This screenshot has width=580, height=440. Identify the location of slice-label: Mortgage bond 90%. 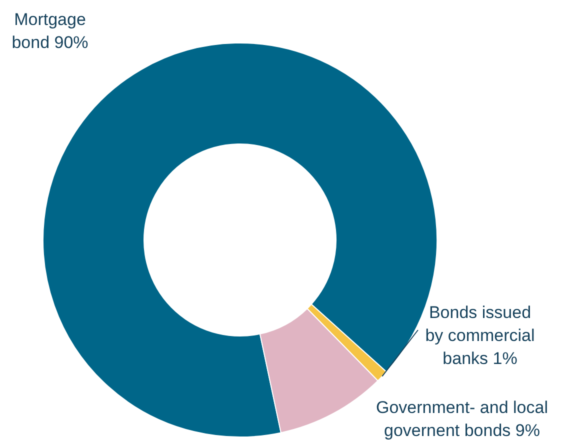
(50, 31).